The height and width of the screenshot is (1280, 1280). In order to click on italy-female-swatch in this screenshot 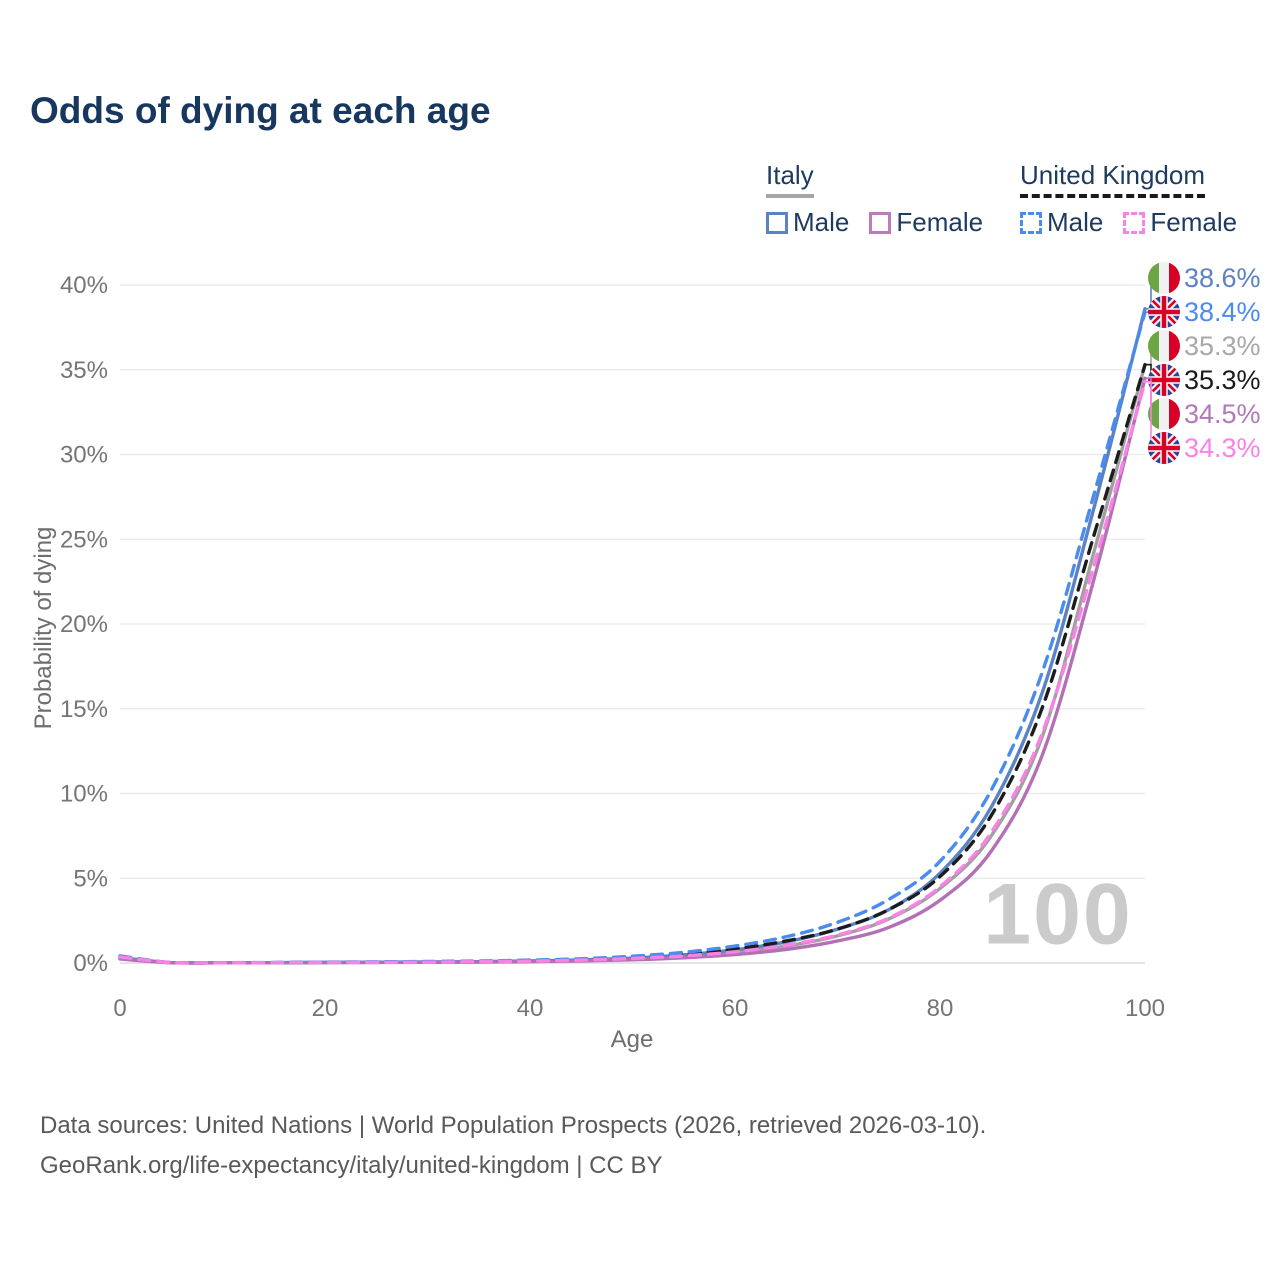, I will do `click(880, 222)`.